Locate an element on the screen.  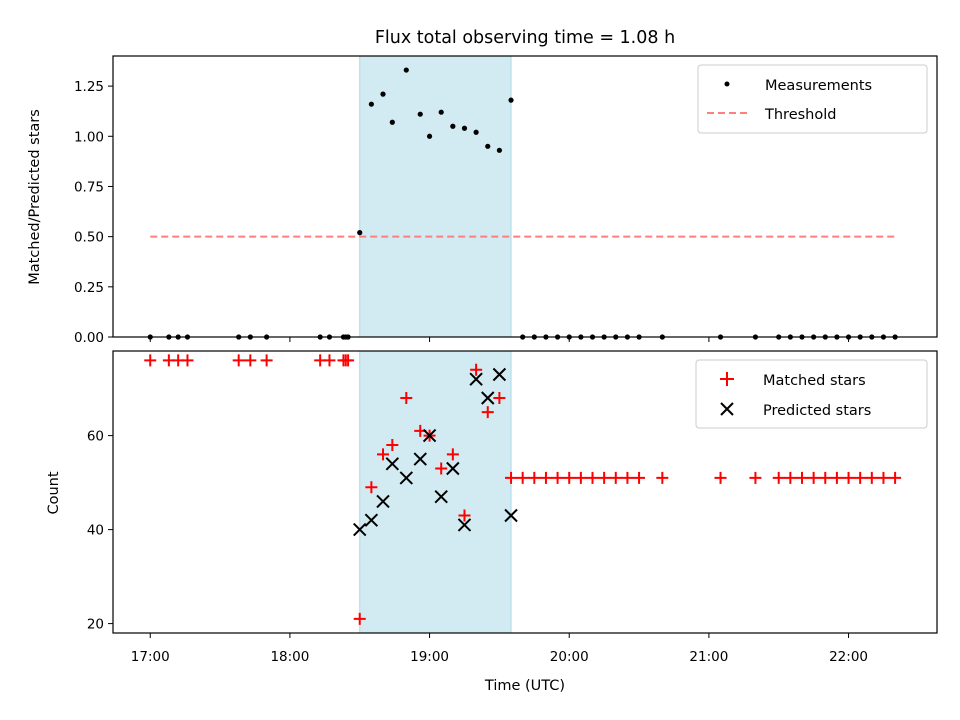
y-tick-label: 0.00 is located at coordinates (89, 338).